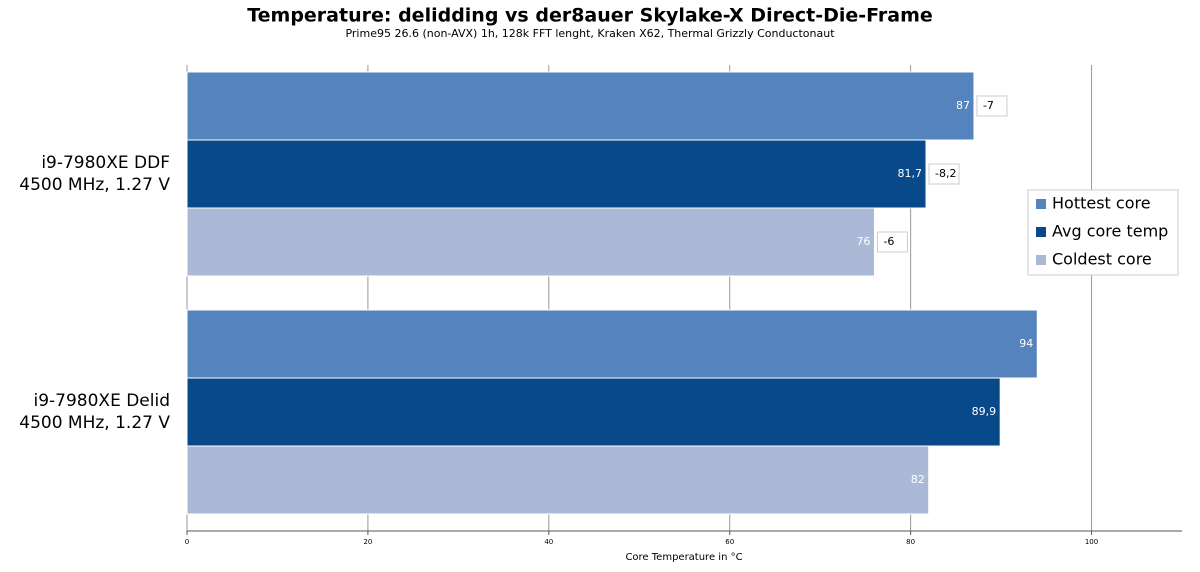  Describe the element at coordinates (888, 241) in the screenshot. I see `delta-label: -6` at that location.